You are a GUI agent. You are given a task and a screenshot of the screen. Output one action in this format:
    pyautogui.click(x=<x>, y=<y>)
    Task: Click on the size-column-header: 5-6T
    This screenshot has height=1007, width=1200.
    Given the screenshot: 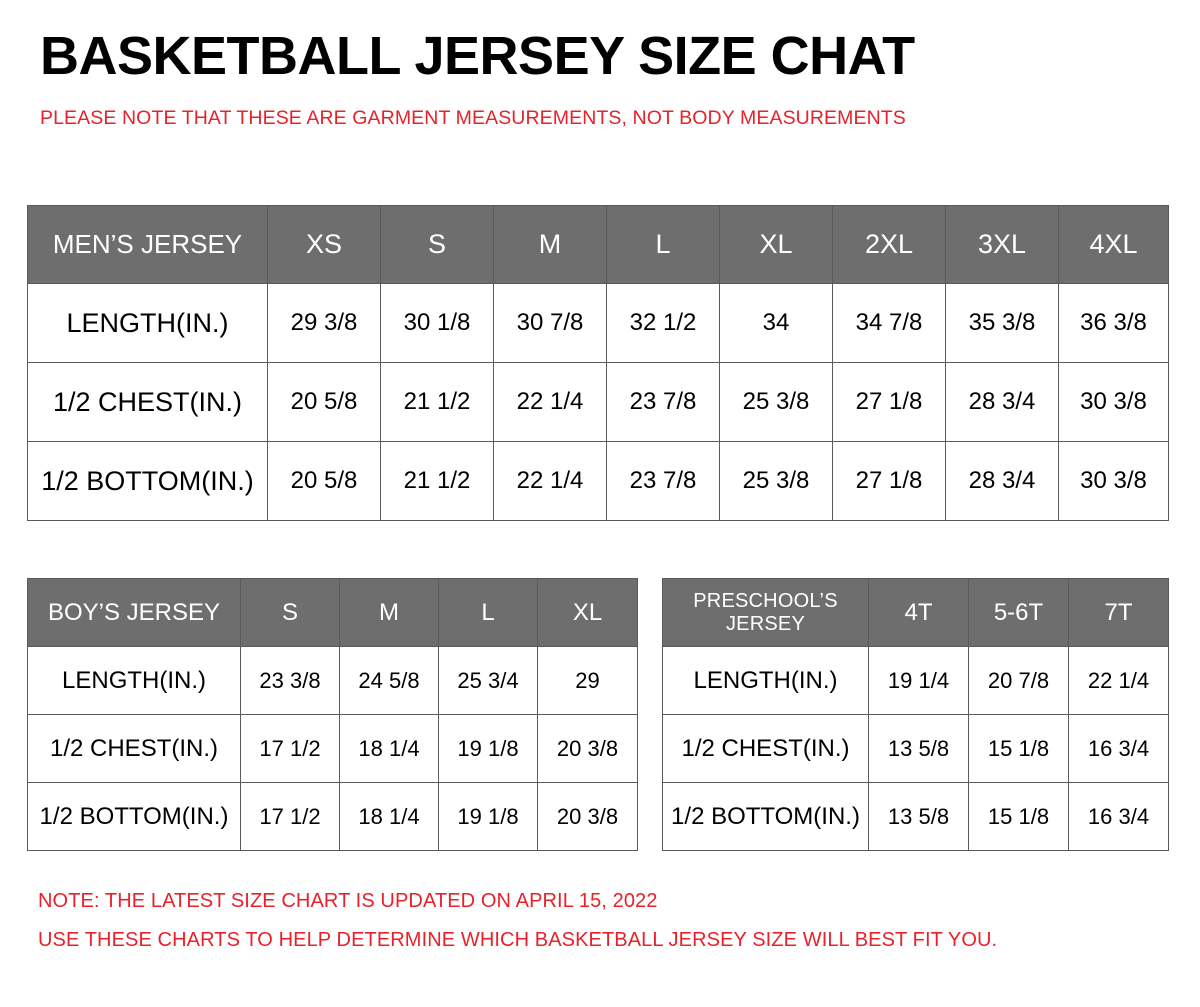 What is the action you would take?
    pyautogui.click(x=1018, y=612)
    